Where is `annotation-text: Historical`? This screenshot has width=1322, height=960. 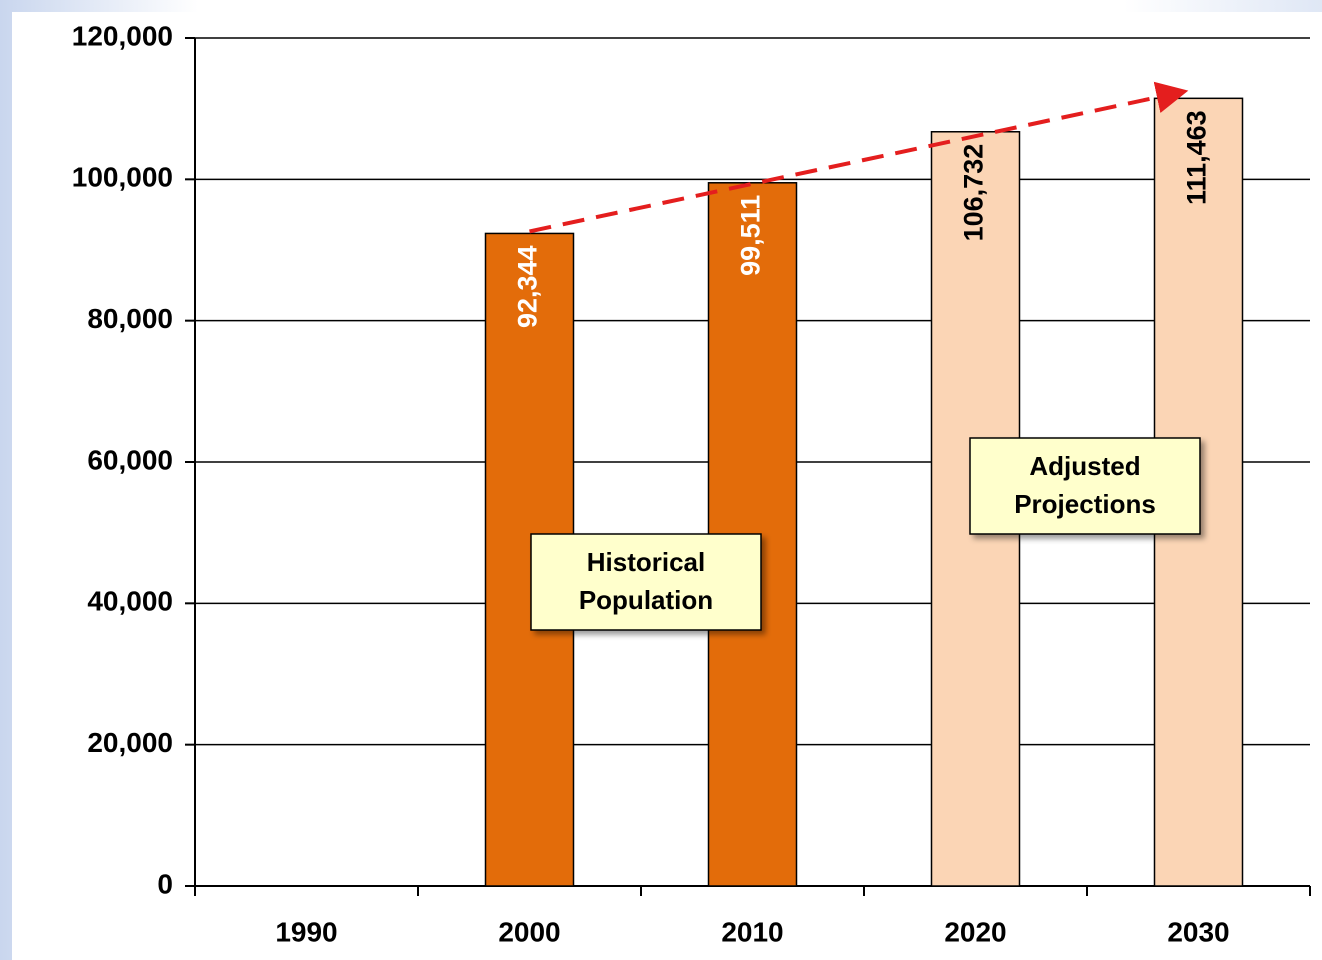 annotation-text: Historical is located at coordinates (646, 562).